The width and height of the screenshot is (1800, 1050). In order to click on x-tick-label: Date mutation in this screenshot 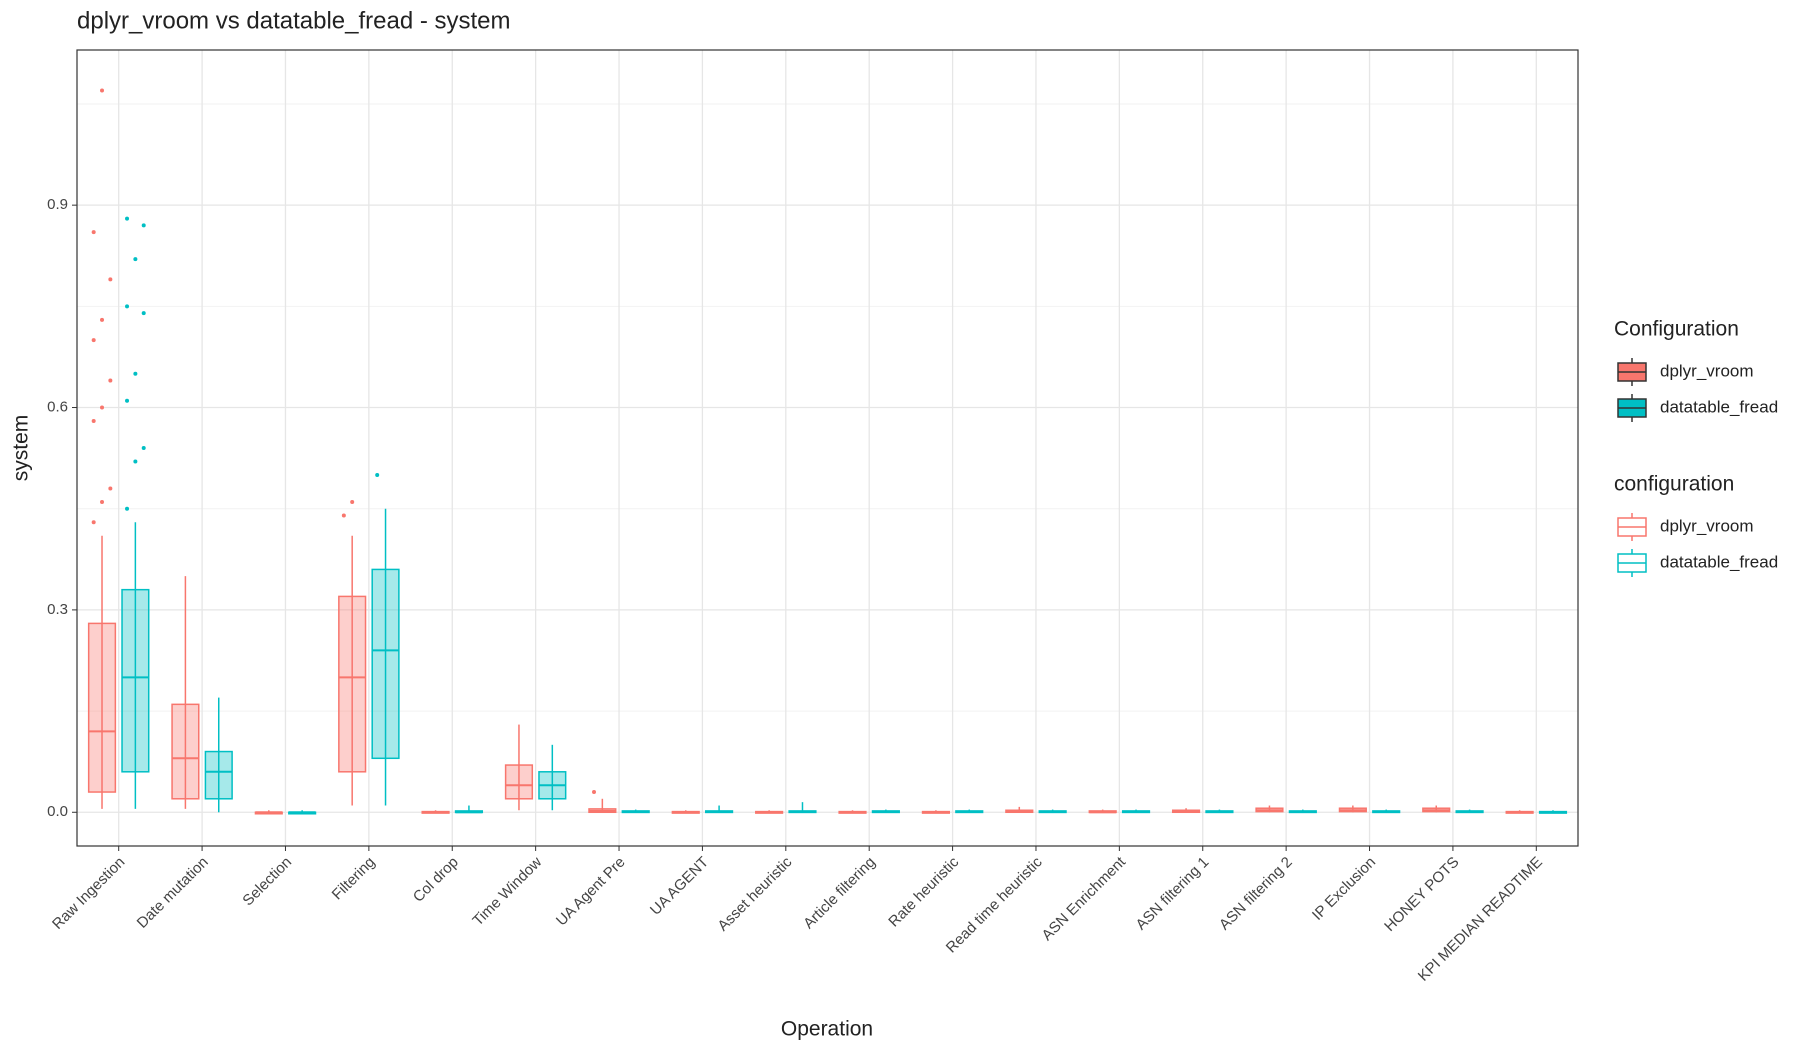, I will do `click(173, 893)`.